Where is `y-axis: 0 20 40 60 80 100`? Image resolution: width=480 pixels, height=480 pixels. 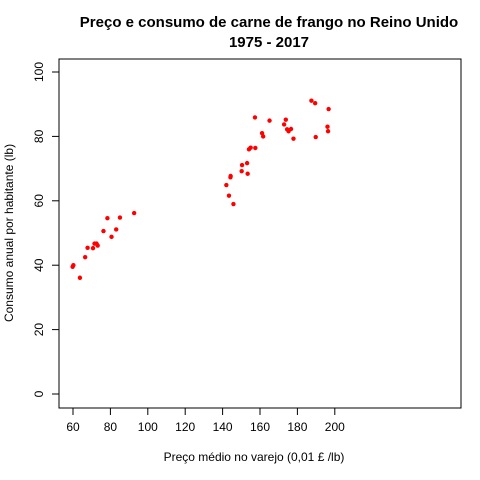
y-axis: 0 20 40 60 80 100 is located at coordinates (46, 229).